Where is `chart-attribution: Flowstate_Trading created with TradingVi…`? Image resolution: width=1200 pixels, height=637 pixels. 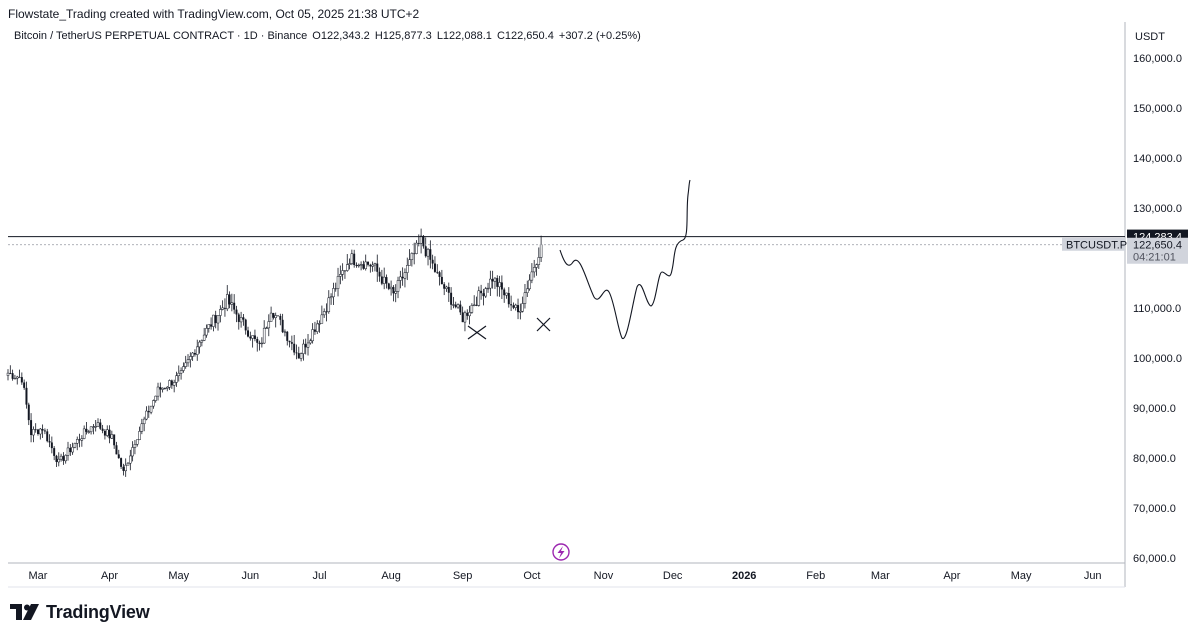
chart-attribution: Flowstate_Trading created with TradingVi… is located at coordinates (214, 14).